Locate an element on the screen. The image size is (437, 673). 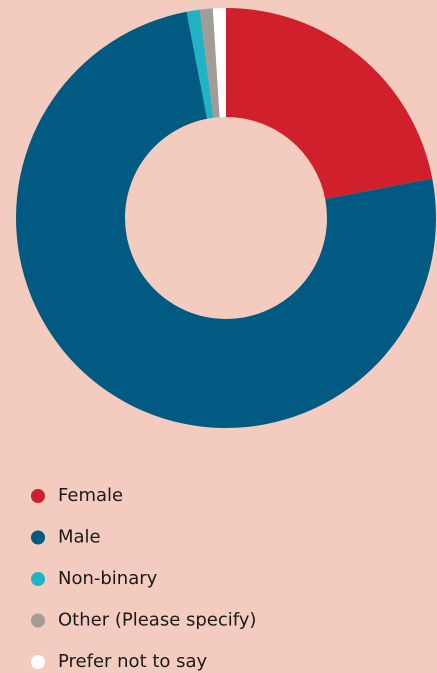
legend-label: Prefer not to say is located at coordinates (133, 661).